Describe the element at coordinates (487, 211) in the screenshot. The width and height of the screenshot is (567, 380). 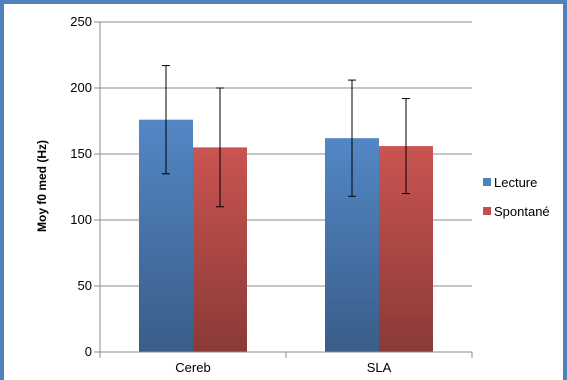
I see `legend-swatch-spontané` at that location.